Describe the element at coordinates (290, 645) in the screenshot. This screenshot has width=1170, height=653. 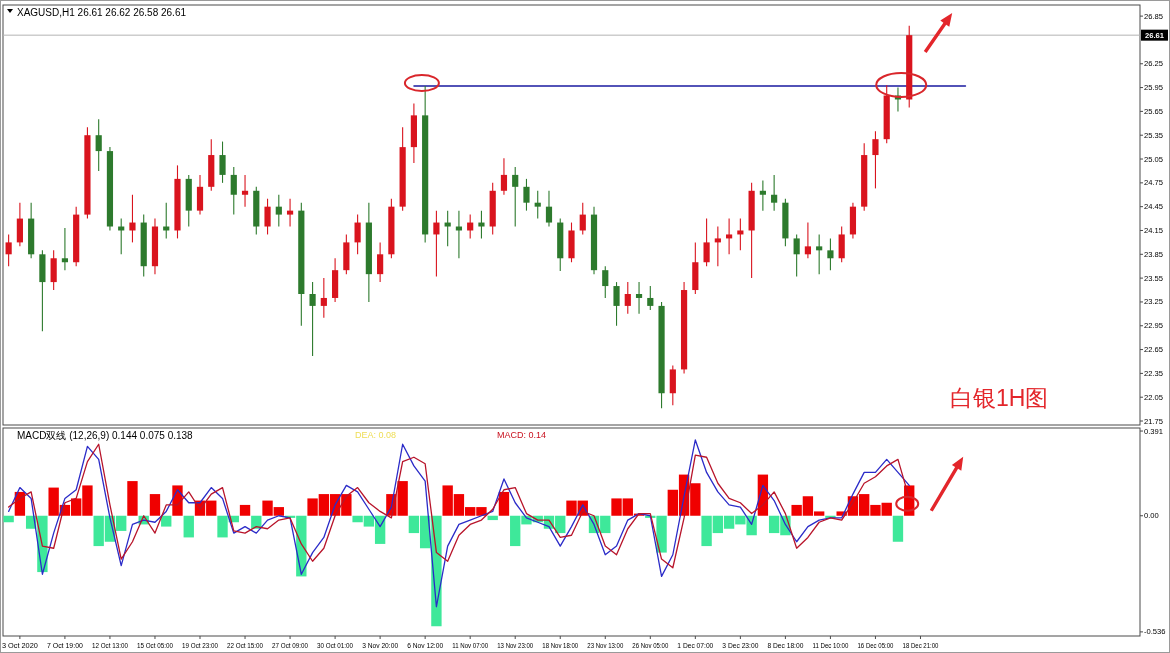
I see `x-tick-label: 27 Oct 09:00` at that location.